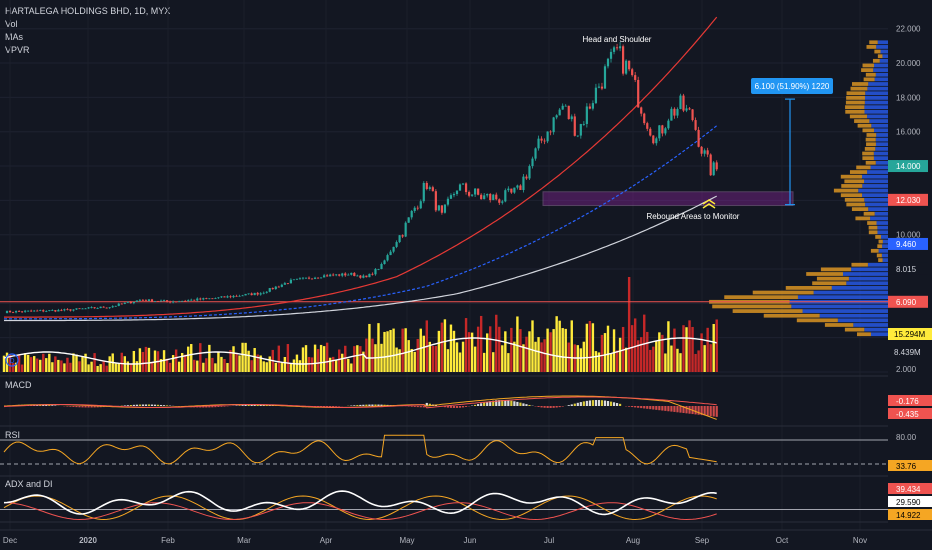  I want to click on price-badge-label: 6.090, so click(906, 302).